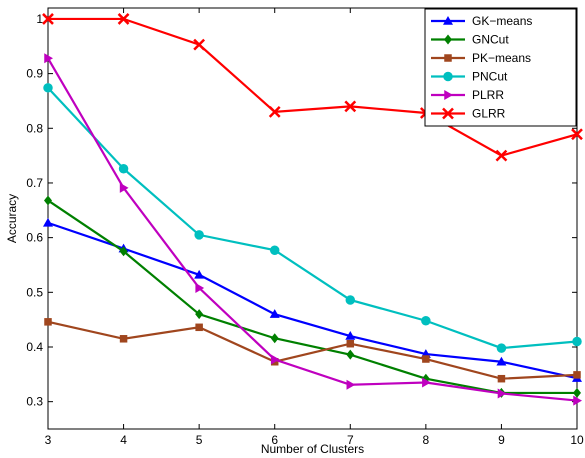  I want to click on data-point: GK−means: 0.373, so click(501, 361).